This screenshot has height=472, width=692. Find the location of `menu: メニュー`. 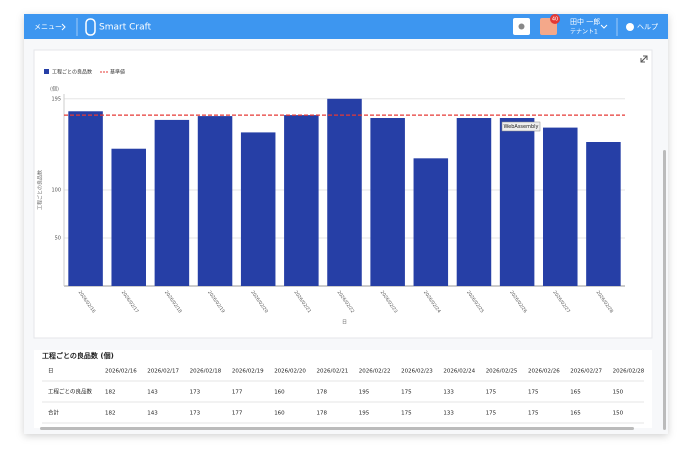

menu: メニュー is located at coordinates (48, 27).